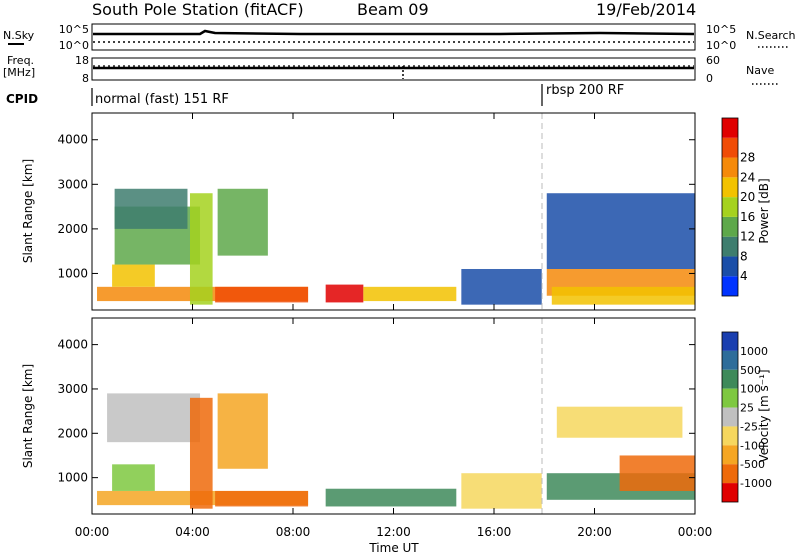 This screenshot has width=800, height=554. Describe the element at coordinates (744, 256) in the screenshot. I see `colorbar-tick-label: 8` at that location.